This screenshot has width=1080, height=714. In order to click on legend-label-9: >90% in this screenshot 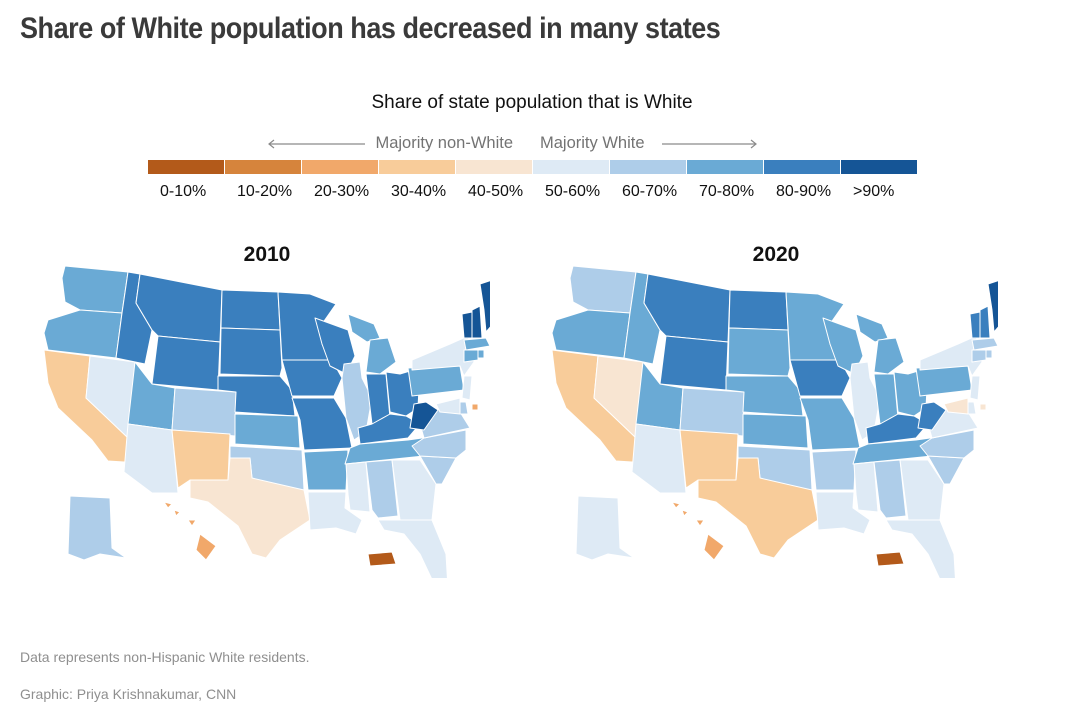, I will do `click(874, 191)`.